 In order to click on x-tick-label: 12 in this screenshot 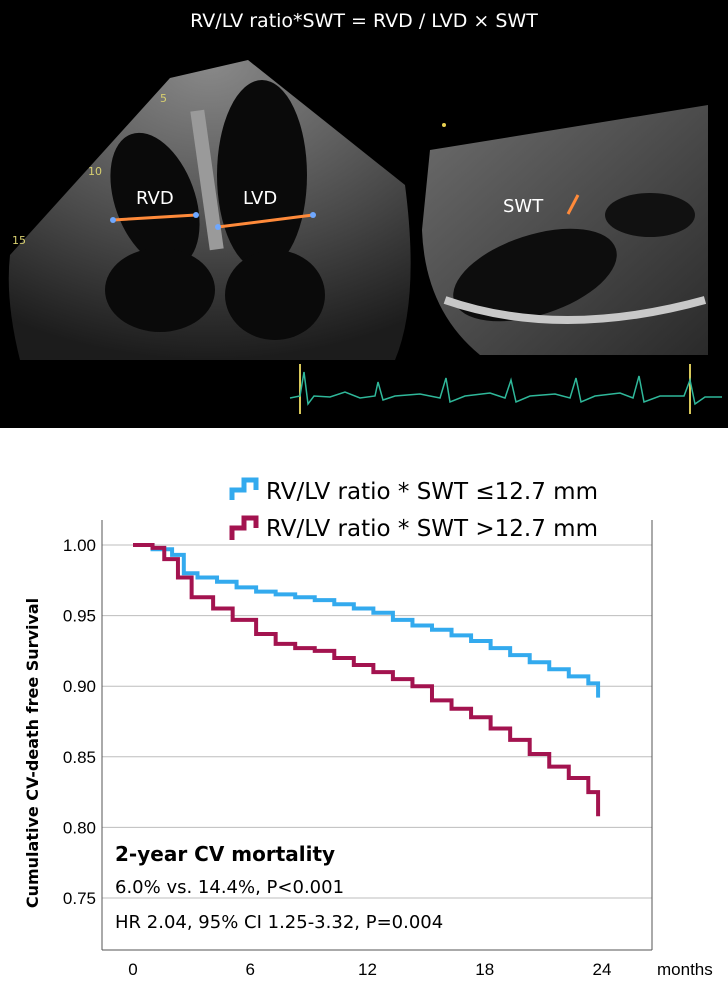, I will do `click(367, 969)`.